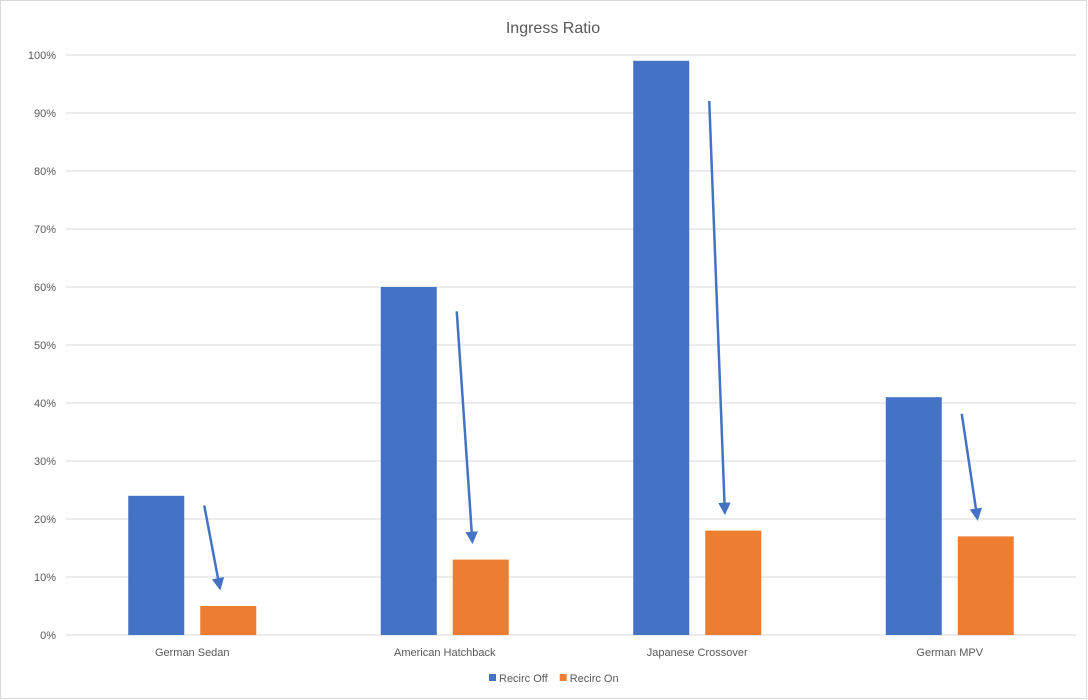  Describe the element at coordinates (42, 56) in the screenshot. I see `y-tick-label: 100%` at that location.